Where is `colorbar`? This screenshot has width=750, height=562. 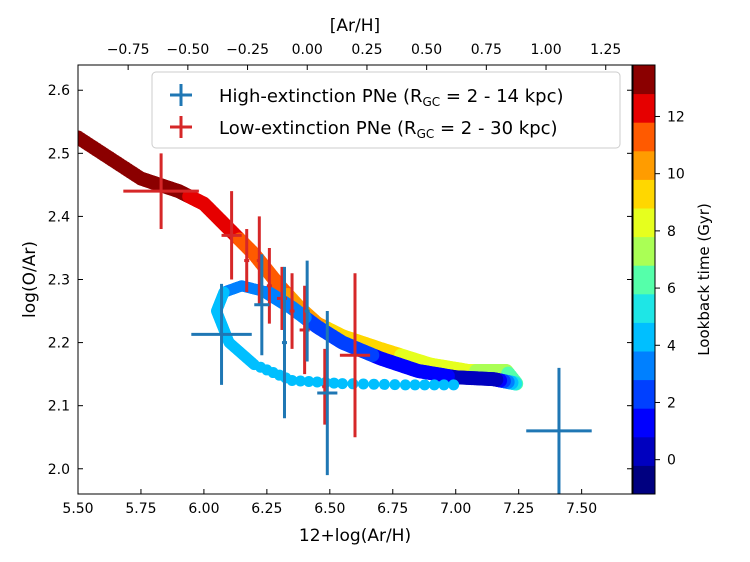 colorbar is located at coordinates (644, 280).